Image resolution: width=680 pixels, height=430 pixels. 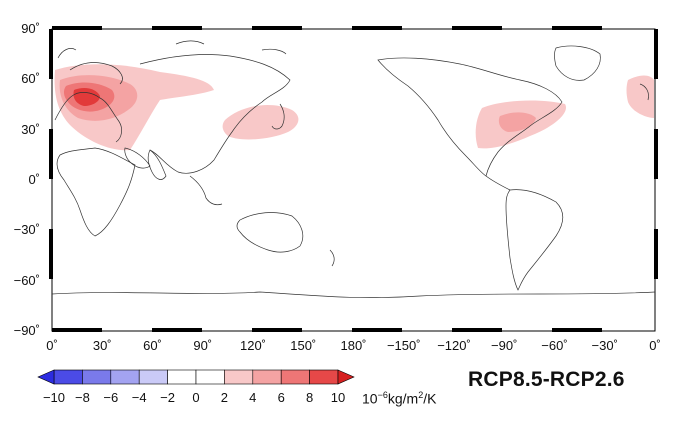 What do you see at coordinates (399, 398) in the screenshot?
I see `colorbar-units: 10−6kg/m2/K` at bounding box center [399, 398].